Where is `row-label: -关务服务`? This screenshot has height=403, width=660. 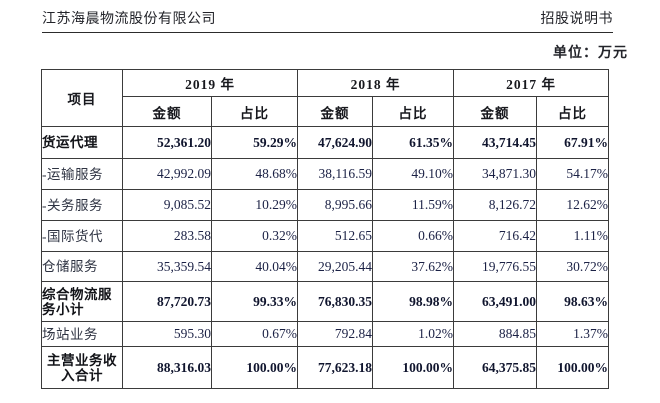
row-label: -关务服务 is located at coordinates (82, 205).